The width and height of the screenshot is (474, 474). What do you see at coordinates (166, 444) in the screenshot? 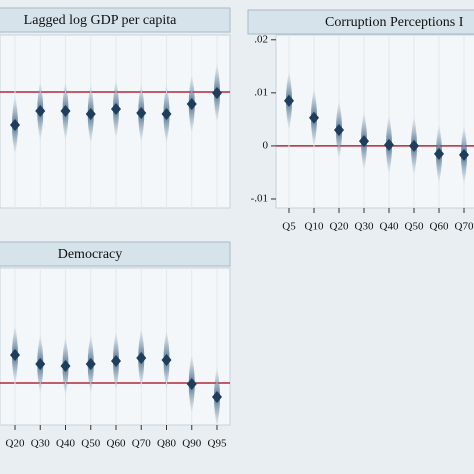
I see `x-tick-label: Q80` at bounding box center [166, 444].